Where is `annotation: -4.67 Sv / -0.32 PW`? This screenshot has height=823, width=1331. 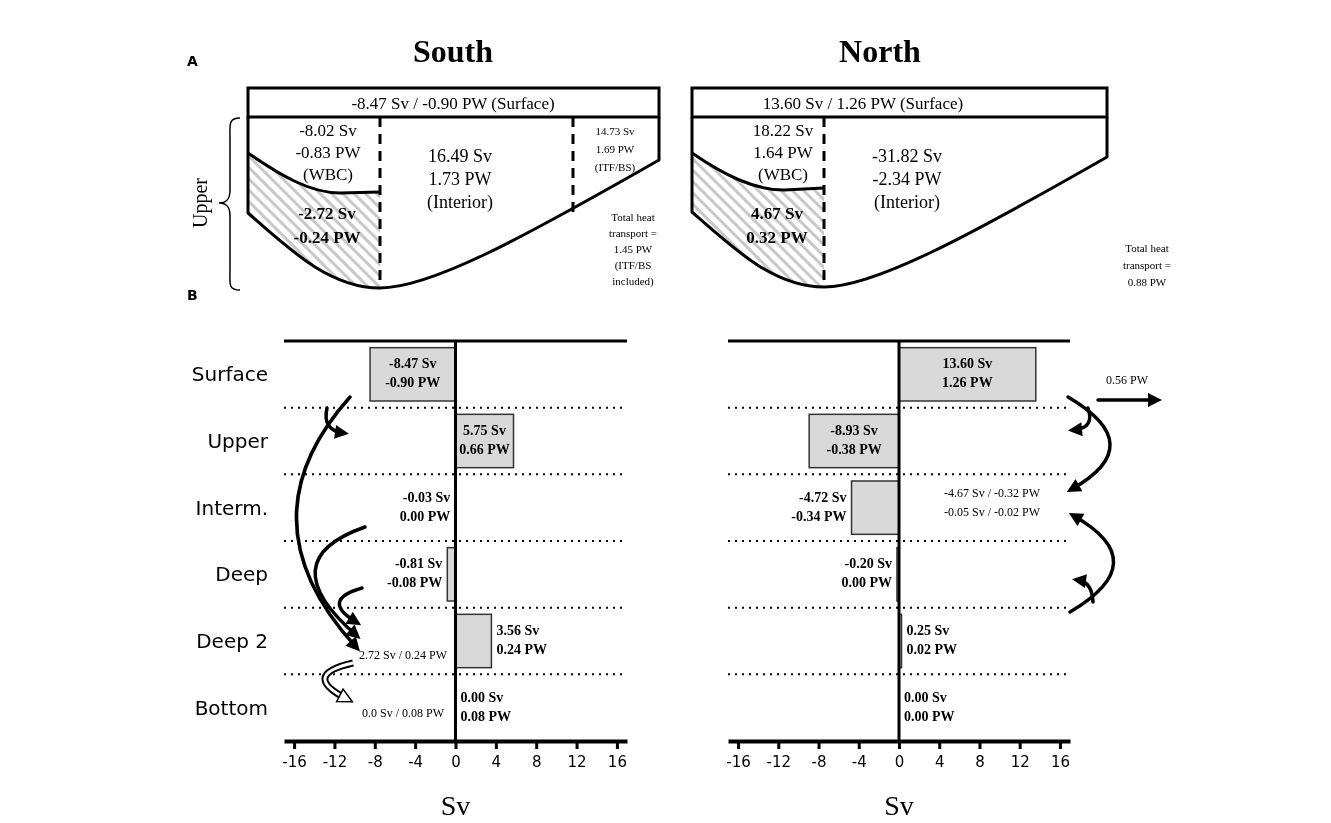
annotation: -4.67 Sv / -0.32 PW is located at coordinates (992, 493).